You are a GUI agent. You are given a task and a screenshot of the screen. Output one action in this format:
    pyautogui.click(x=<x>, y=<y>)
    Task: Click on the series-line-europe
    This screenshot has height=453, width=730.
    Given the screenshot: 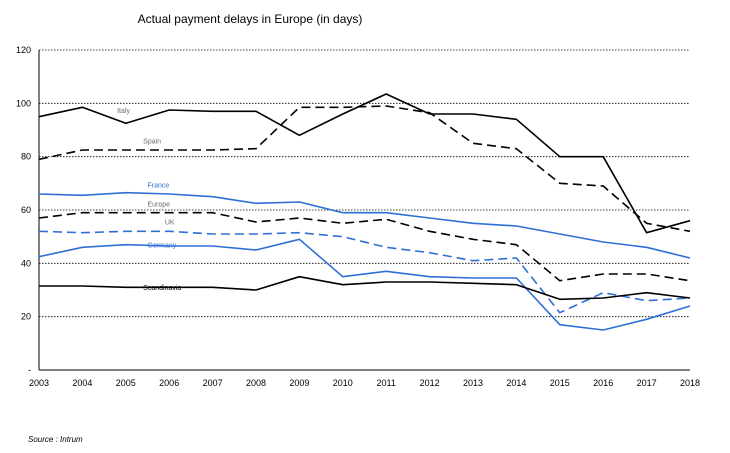 What is the action you would take?
    pyautogui.click(x=364, y=246)
    